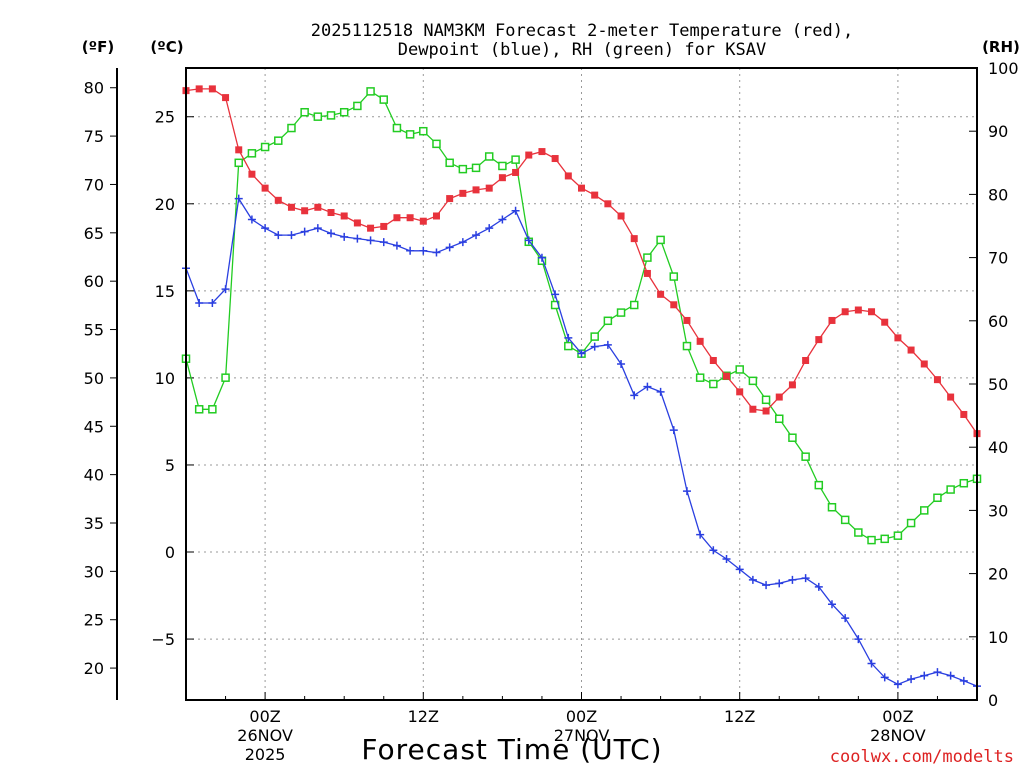 Image resolution: width=1024 pixels, height=768 pixels. I want to click on celsius-tick-label: 20, so click(165, 204).